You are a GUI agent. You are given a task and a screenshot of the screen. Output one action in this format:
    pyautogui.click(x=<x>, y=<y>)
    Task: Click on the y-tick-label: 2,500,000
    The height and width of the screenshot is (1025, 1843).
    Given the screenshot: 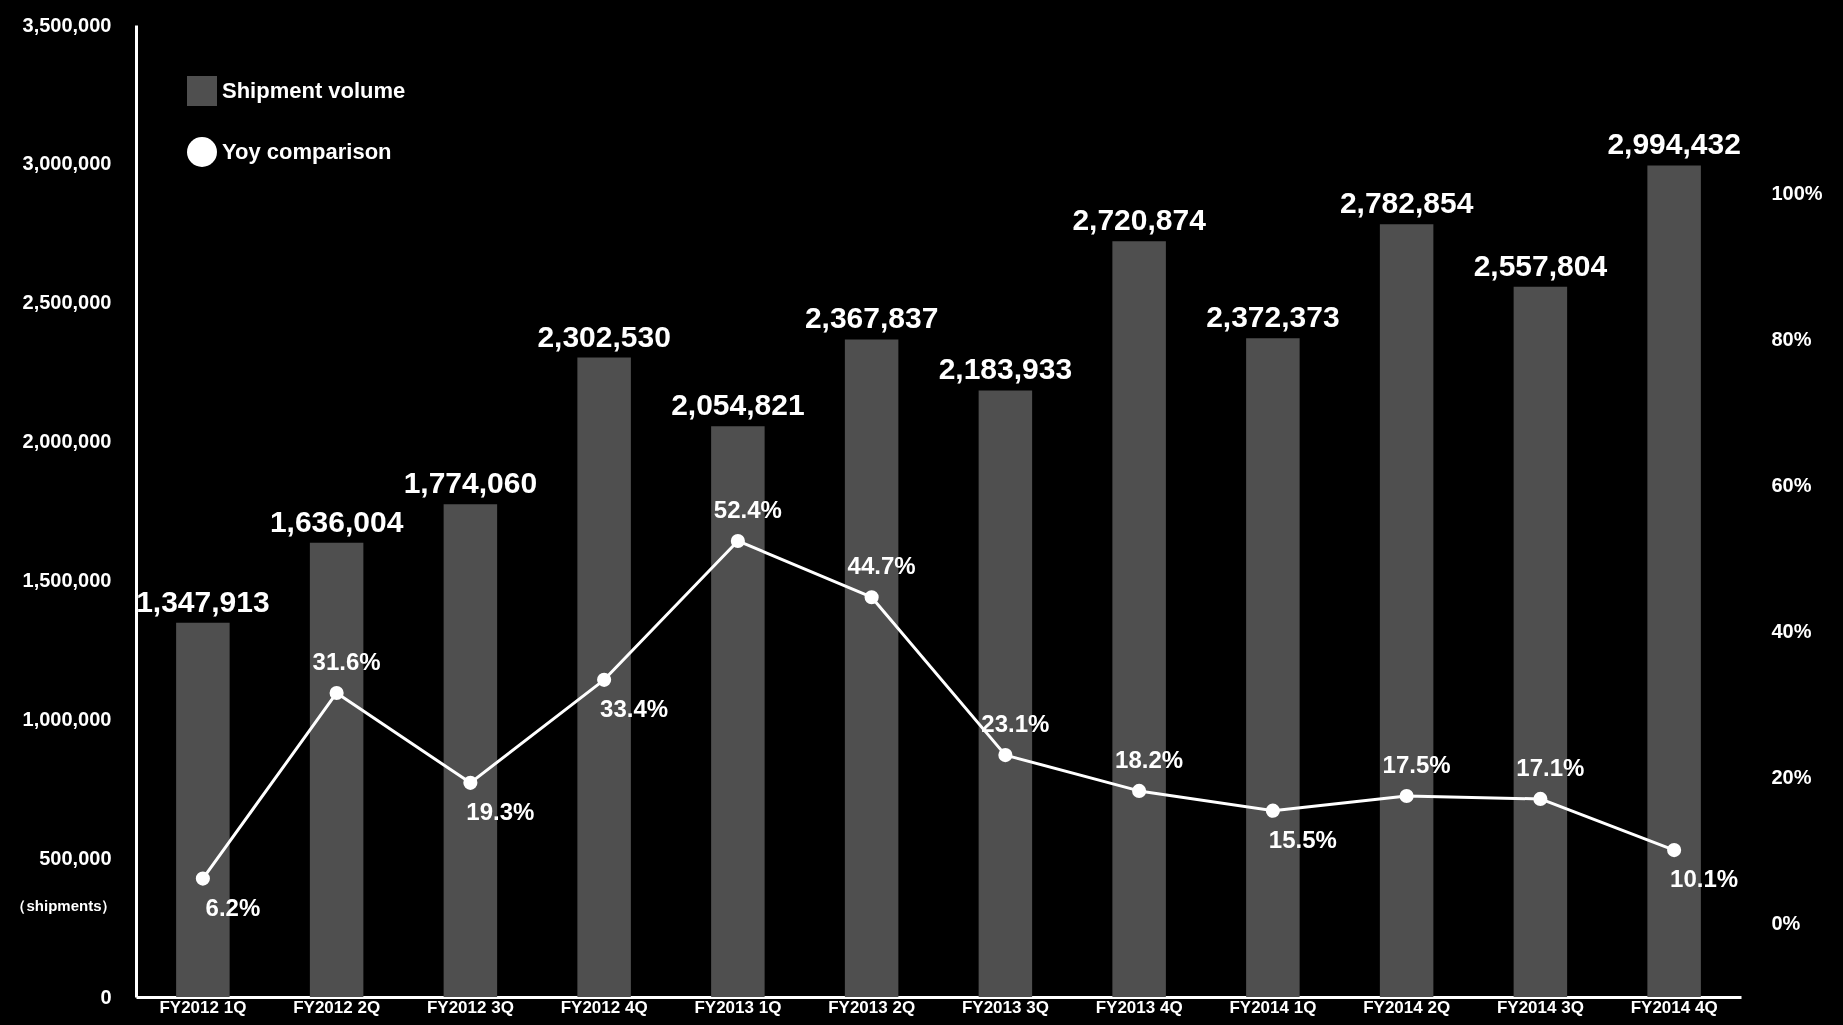 What is the action you would take?
    pyautogui.click(x=67, y=302)
    